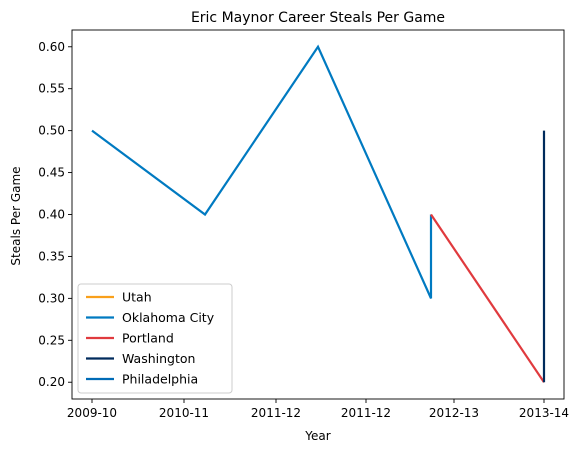  What do you see at coordinates (160, 379) in the screenshot?
I see `legend-label: Philadelphia` at bounding box center [160, 379].